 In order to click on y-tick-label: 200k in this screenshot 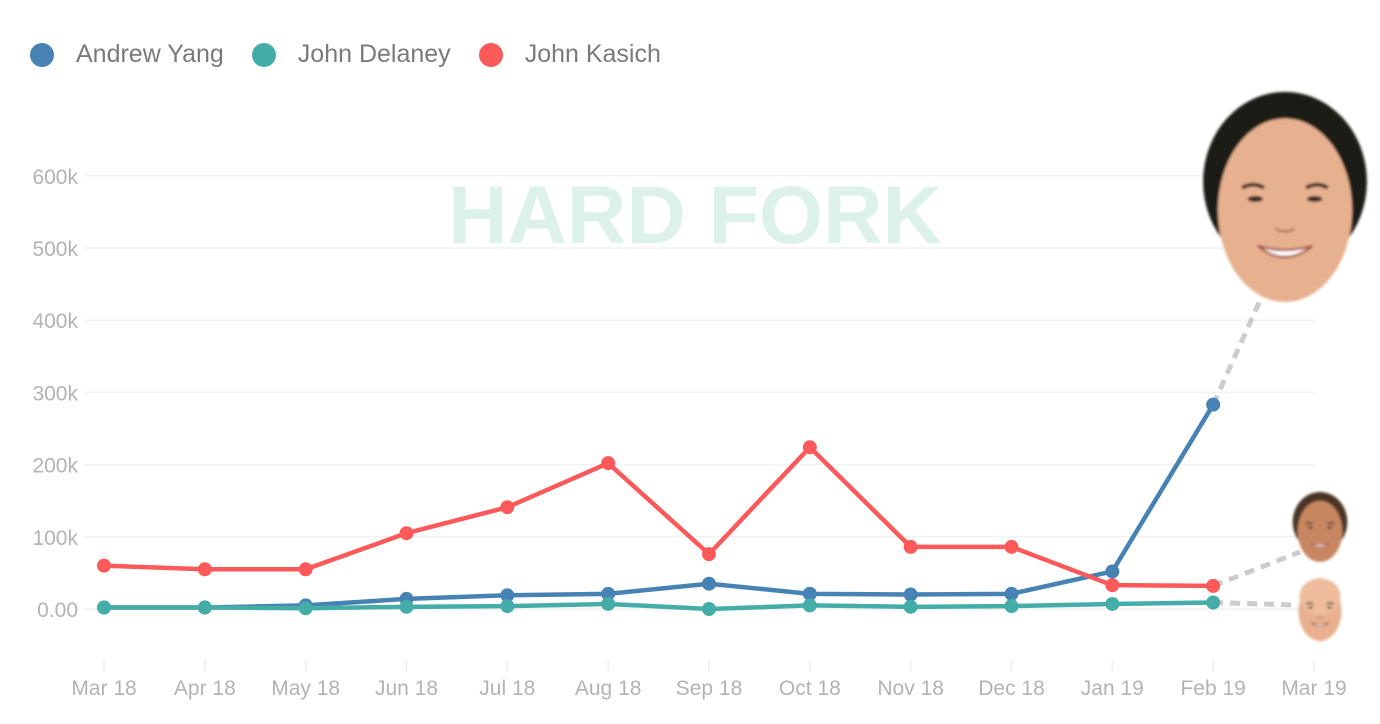, I will do `click(55, 466)`.